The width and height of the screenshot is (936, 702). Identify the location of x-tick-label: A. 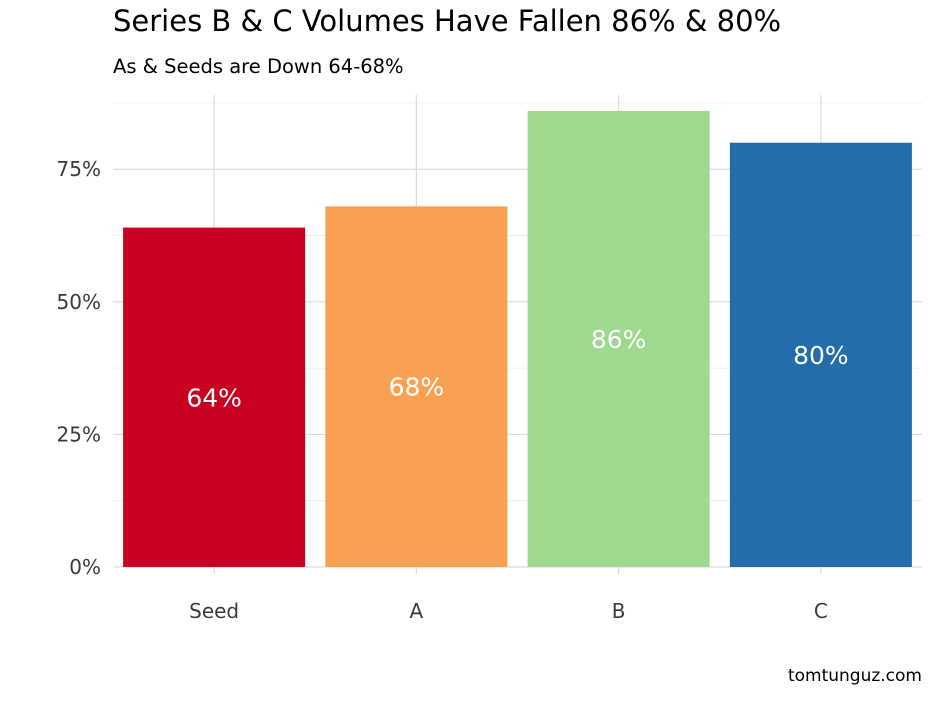
(417, 611).